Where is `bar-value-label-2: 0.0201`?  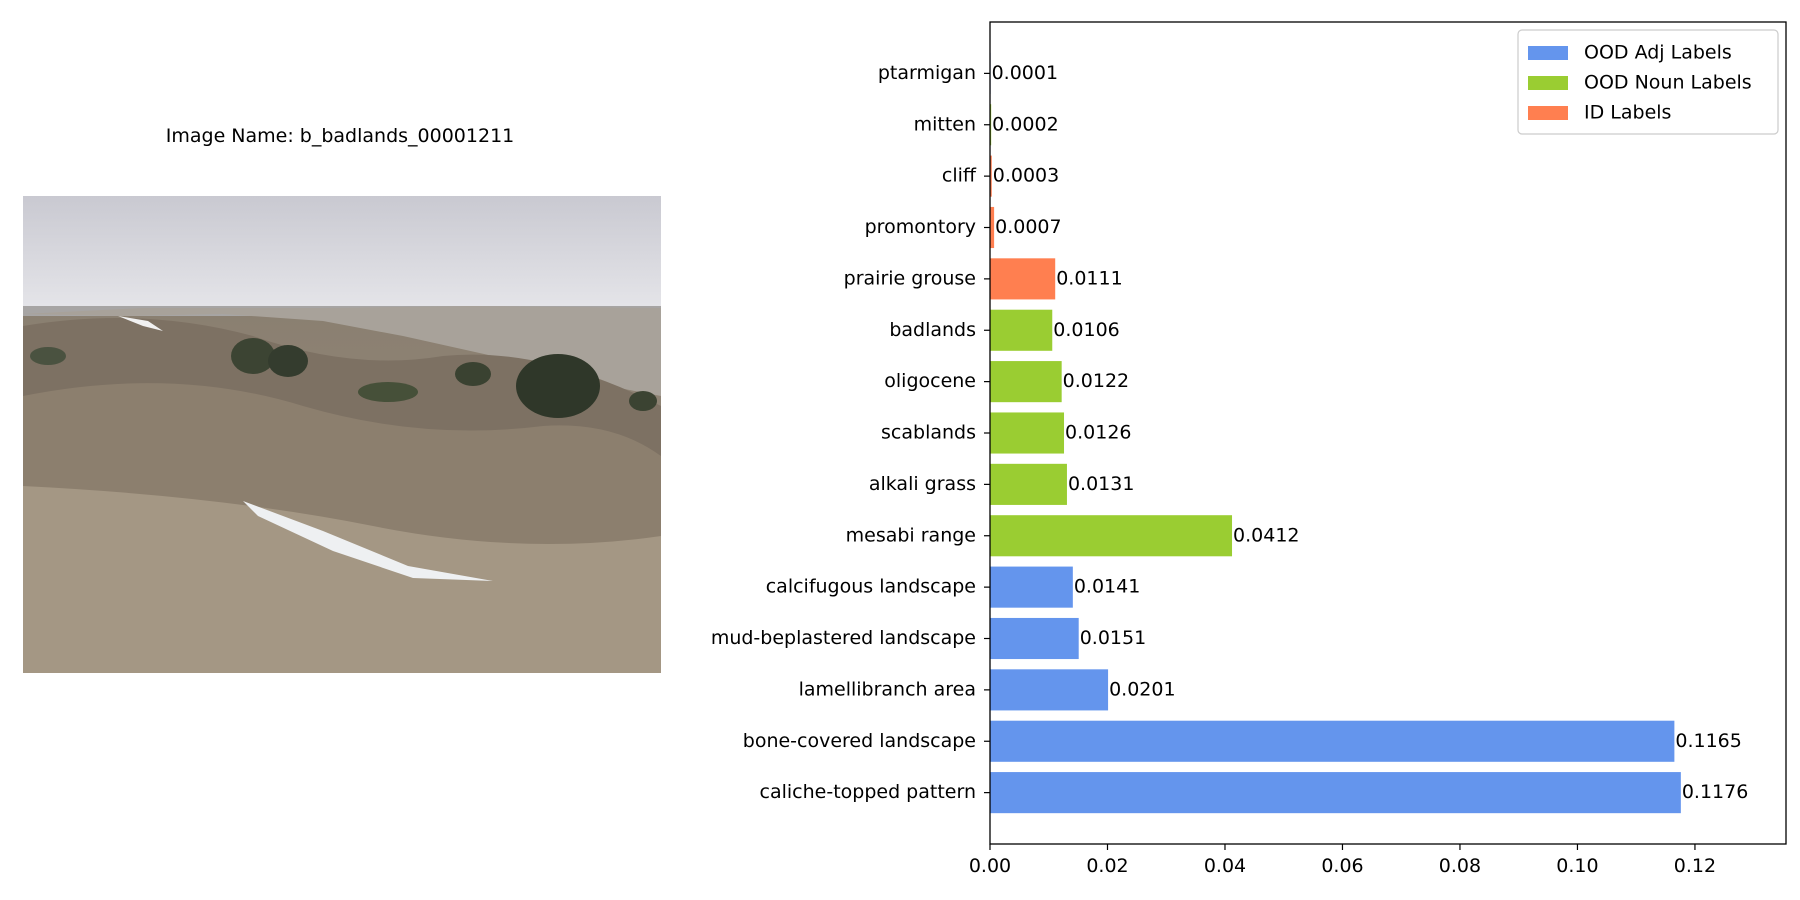
bar-value-label-2: 0.0201 is located at coordinates (1142, 689).